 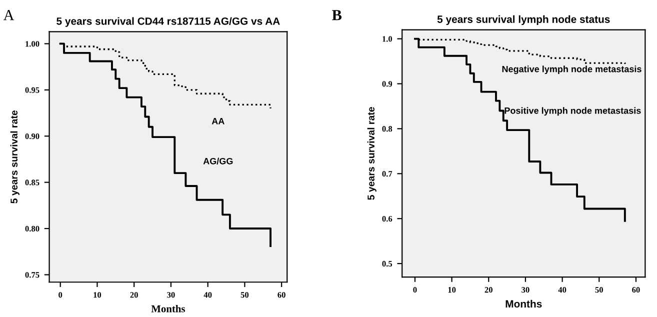 What do you see at coordinates (32, 275) in the screenshot?
I see `y-tick-label: 0.75` at bounding box center [32, 275].